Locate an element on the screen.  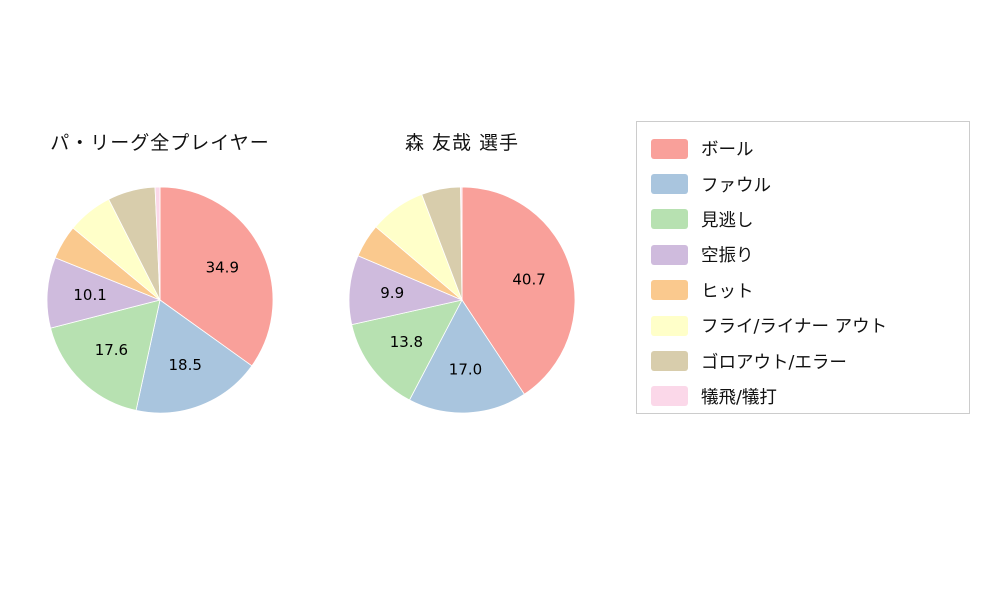
legend-item: ファウル is located at coordinates (810, 183).